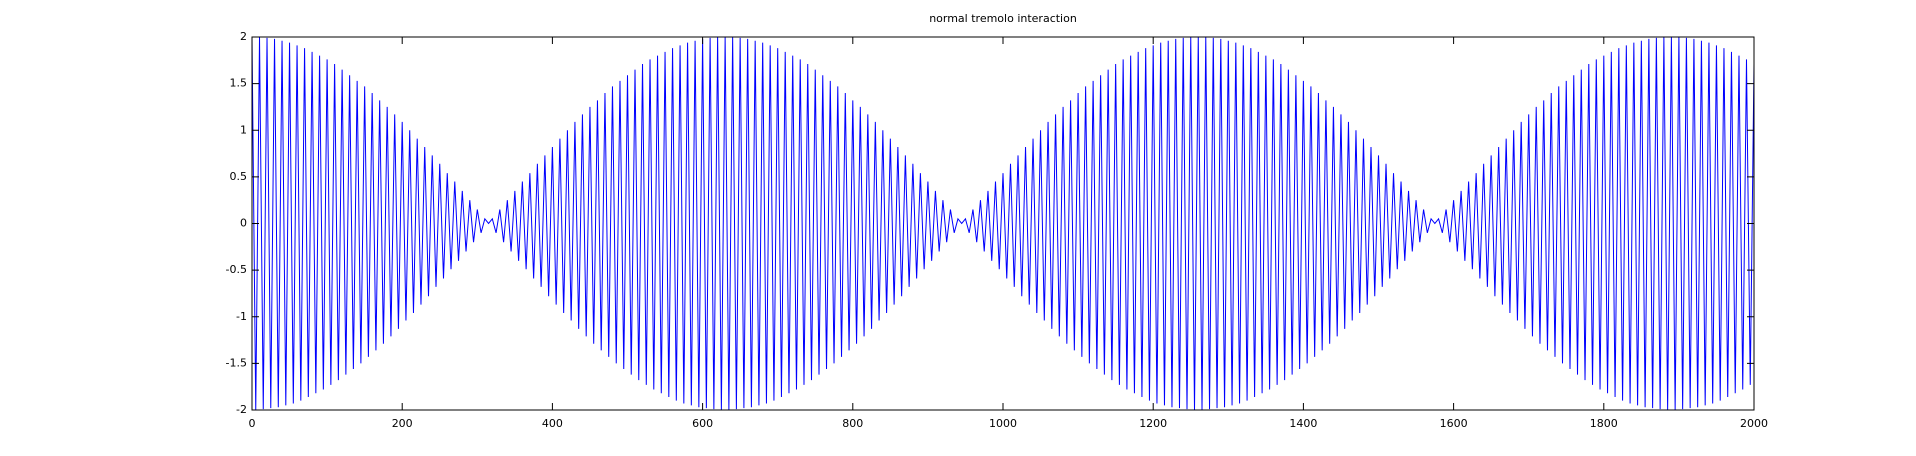 The image size is (1916, 456). I want to click on chart-title: normal tremolo interaction, so click(1003, 18).